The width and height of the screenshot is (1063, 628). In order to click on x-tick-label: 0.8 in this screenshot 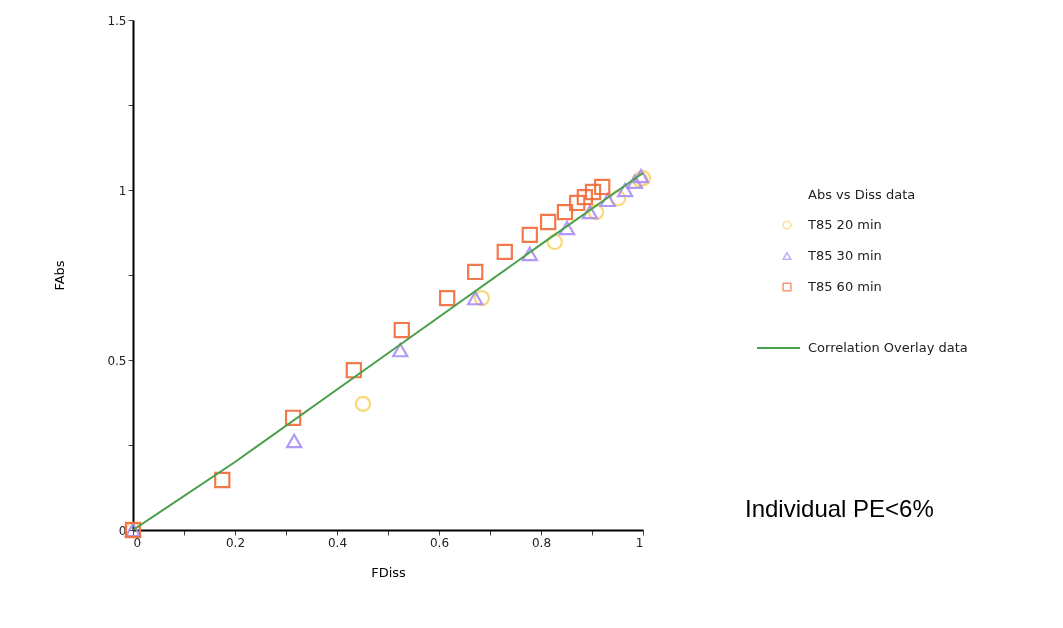, I will do `click(541, 542)`.